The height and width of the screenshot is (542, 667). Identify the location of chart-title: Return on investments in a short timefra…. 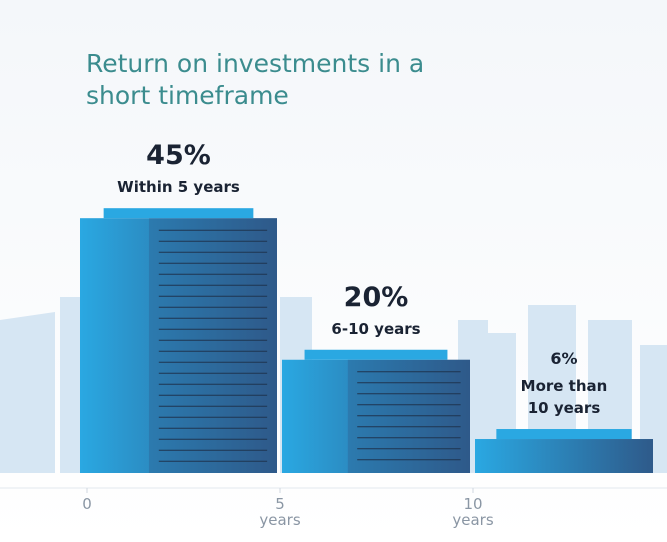
(255, 79).